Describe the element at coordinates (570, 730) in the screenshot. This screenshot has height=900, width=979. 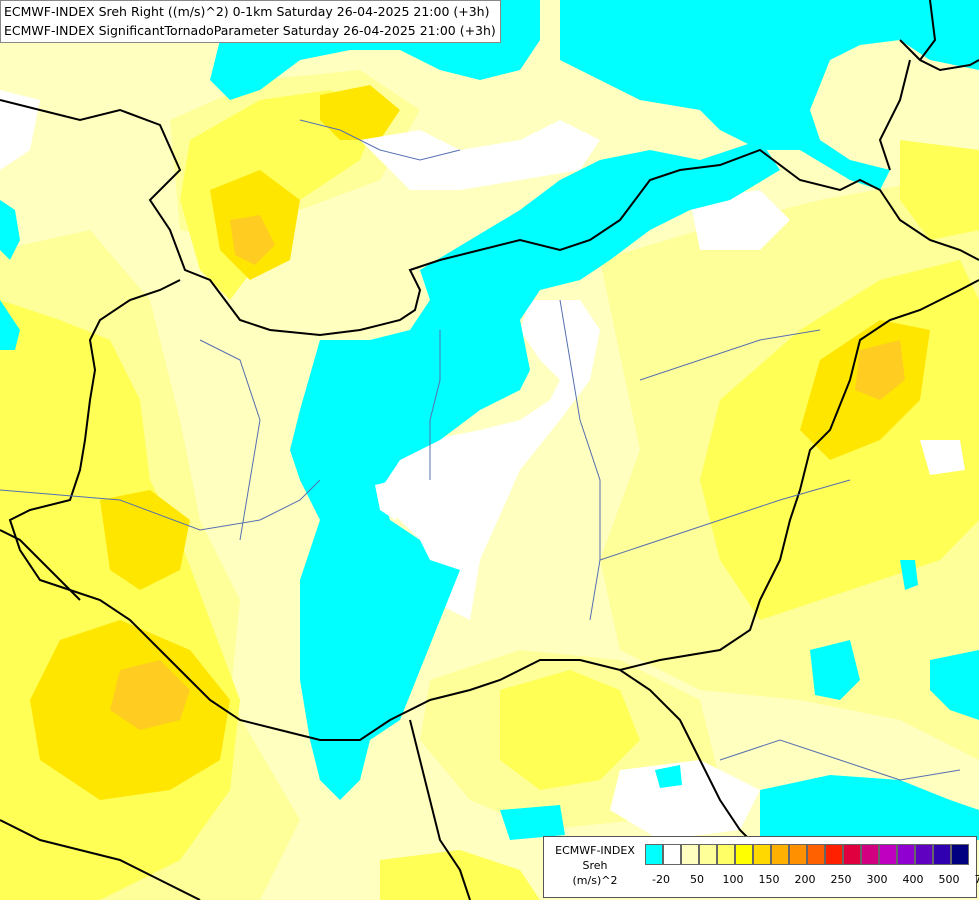
I see `sreh-band-medium-south` at that location.